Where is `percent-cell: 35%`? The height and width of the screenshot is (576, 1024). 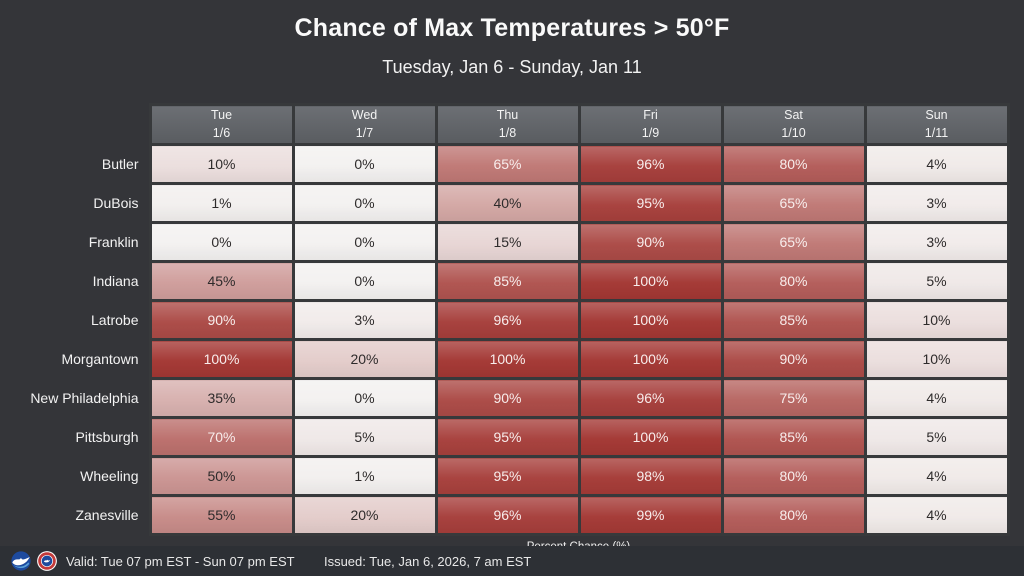 percent-cell: 35% is located at coordinates (221, 398).